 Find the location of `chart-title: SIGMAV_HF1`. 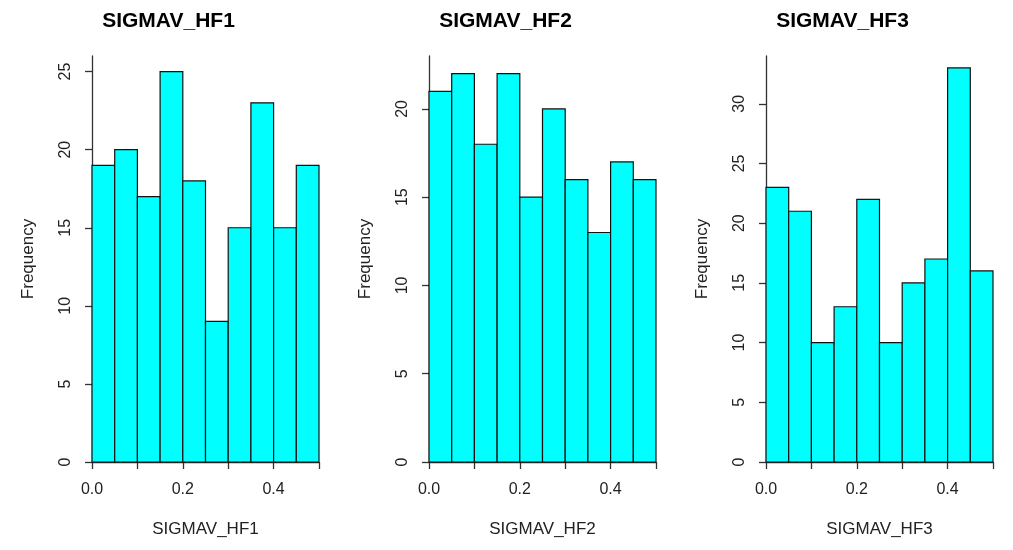

chart-title: SIGMAV_HF1 is located at coordinates (169, 19).